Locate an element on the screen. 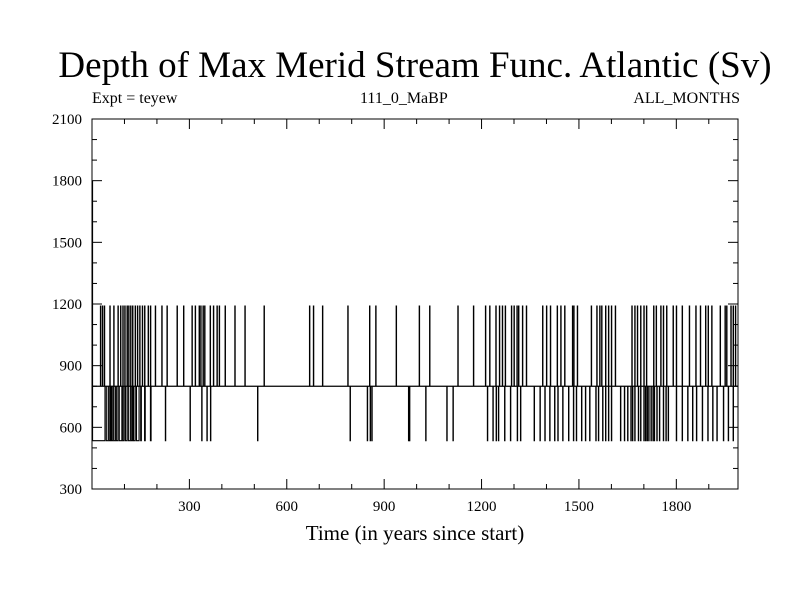 The width and height of the screenshot is (800, 600). y-tick-label: 2100 is located at coordinates (67, 120).